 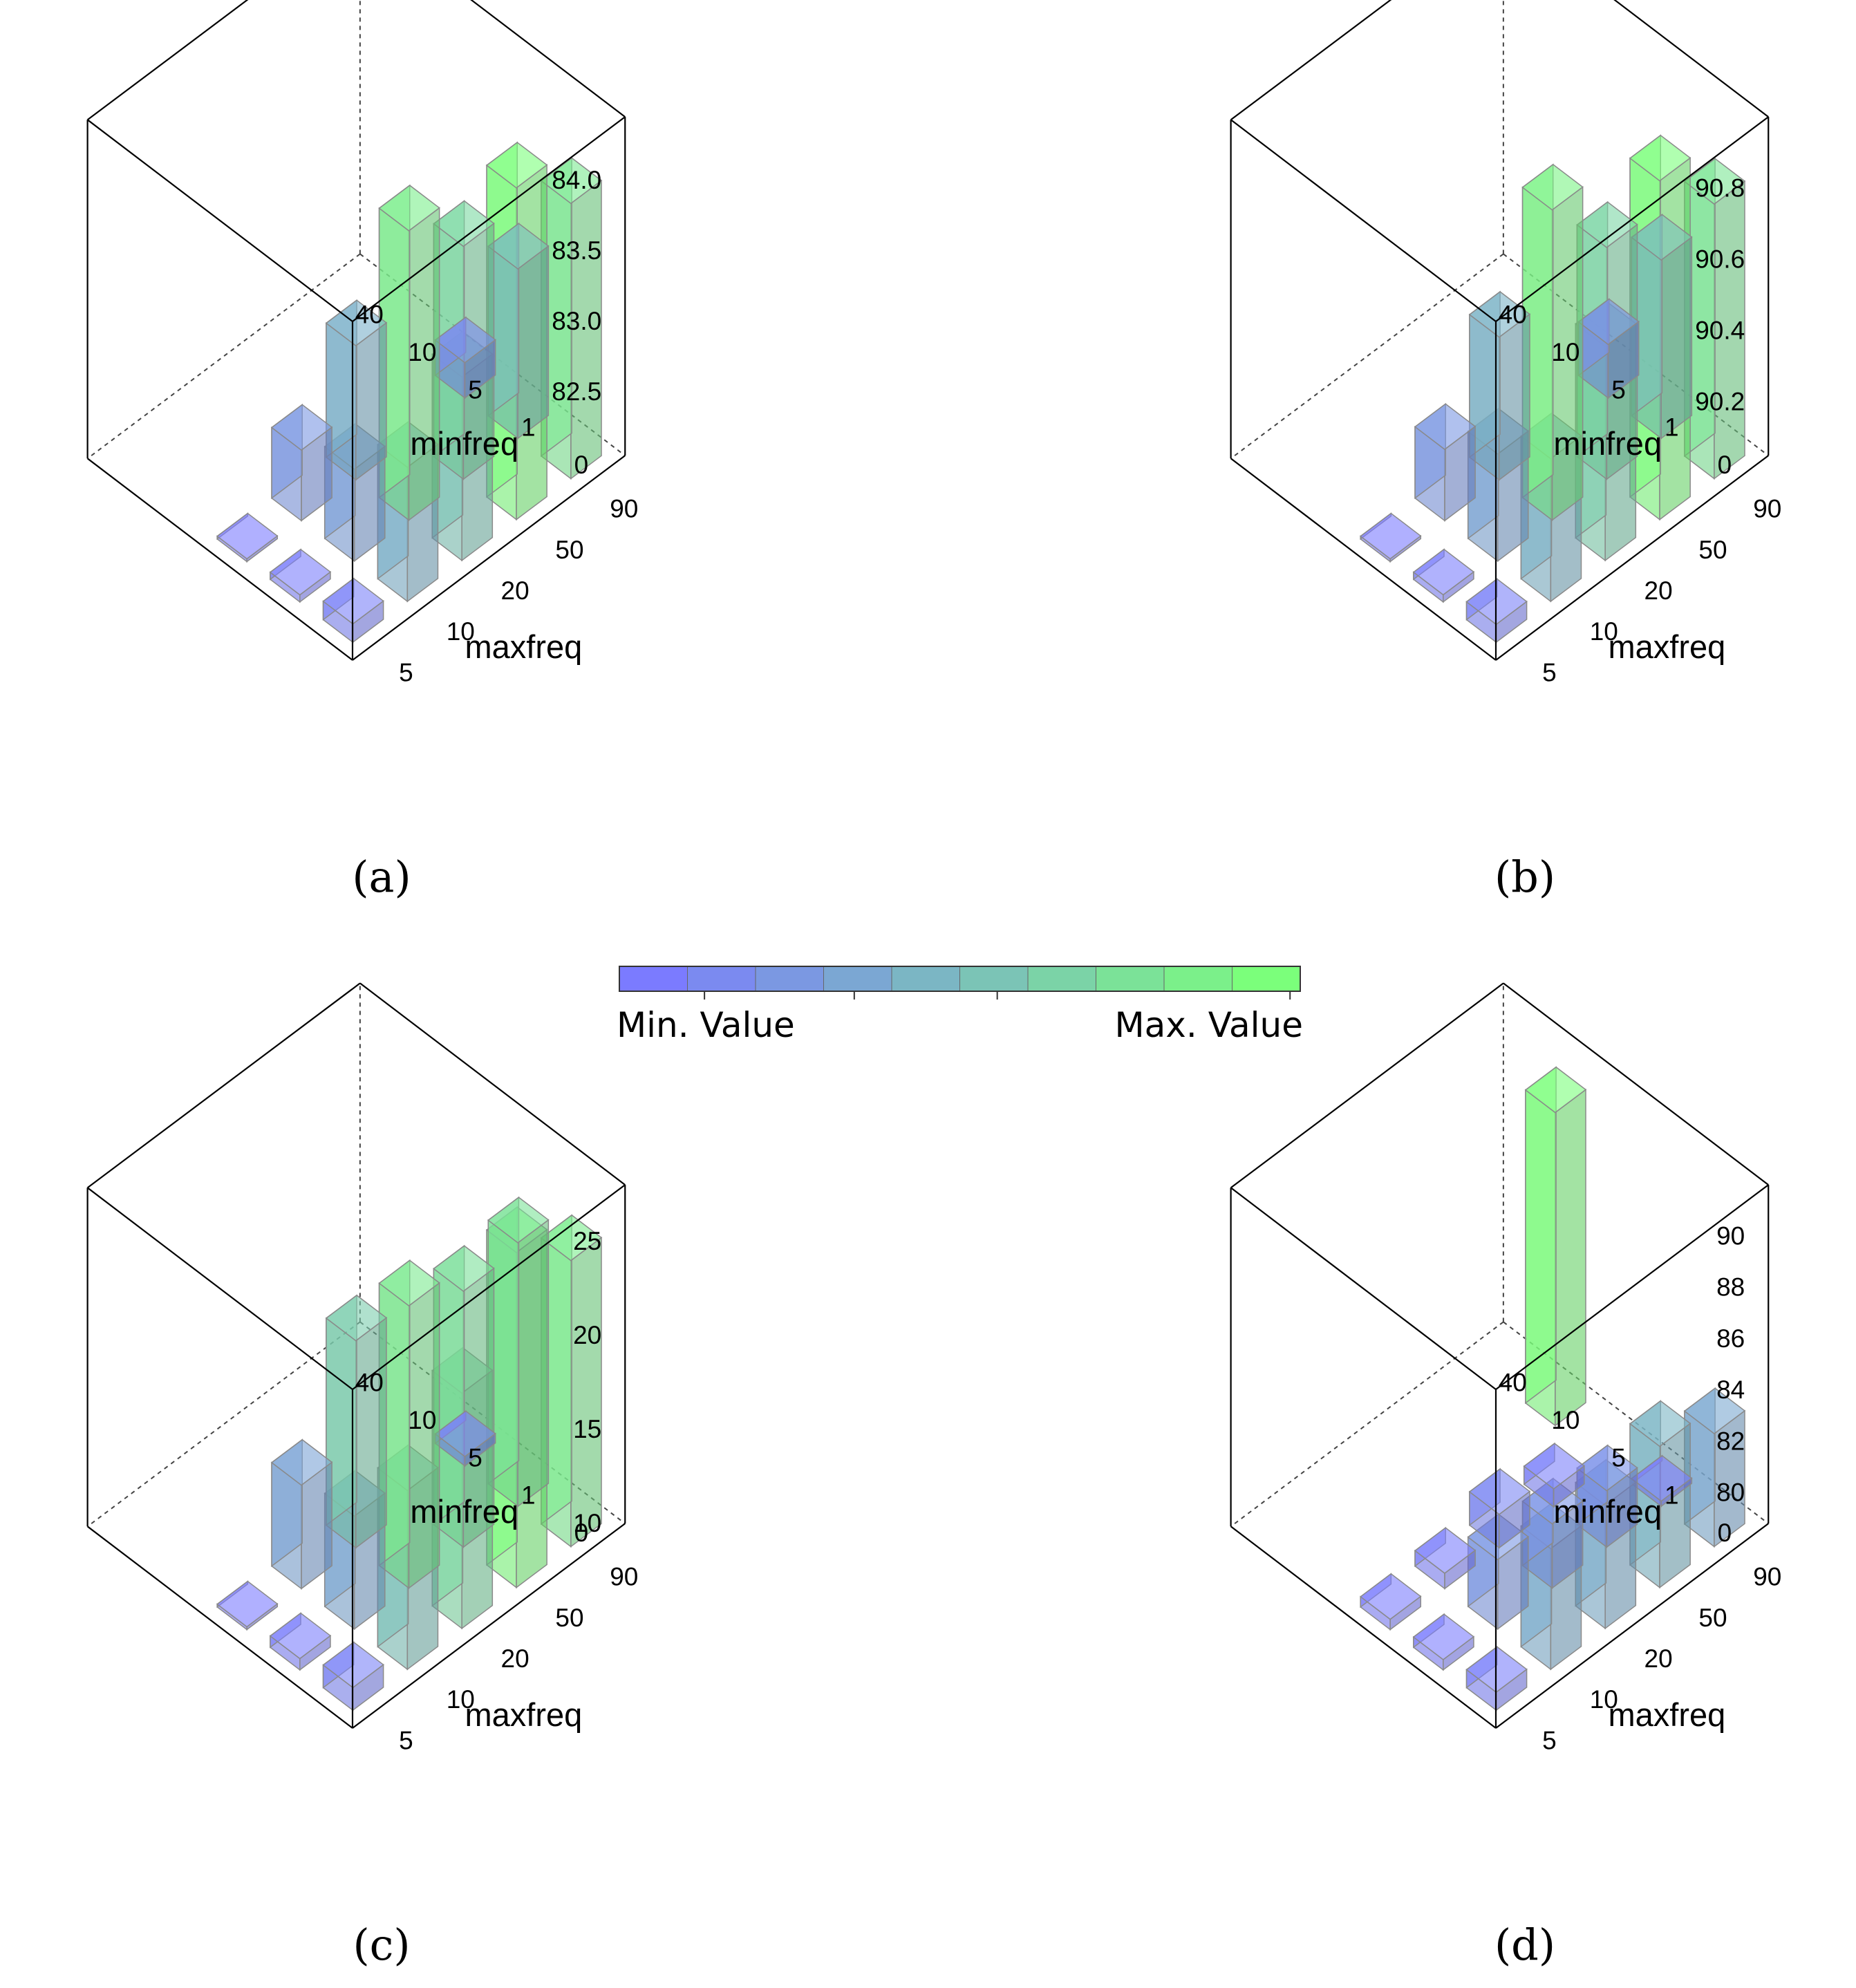 I want to click on panel-caption: (d), so click(x=1524, y=1945).